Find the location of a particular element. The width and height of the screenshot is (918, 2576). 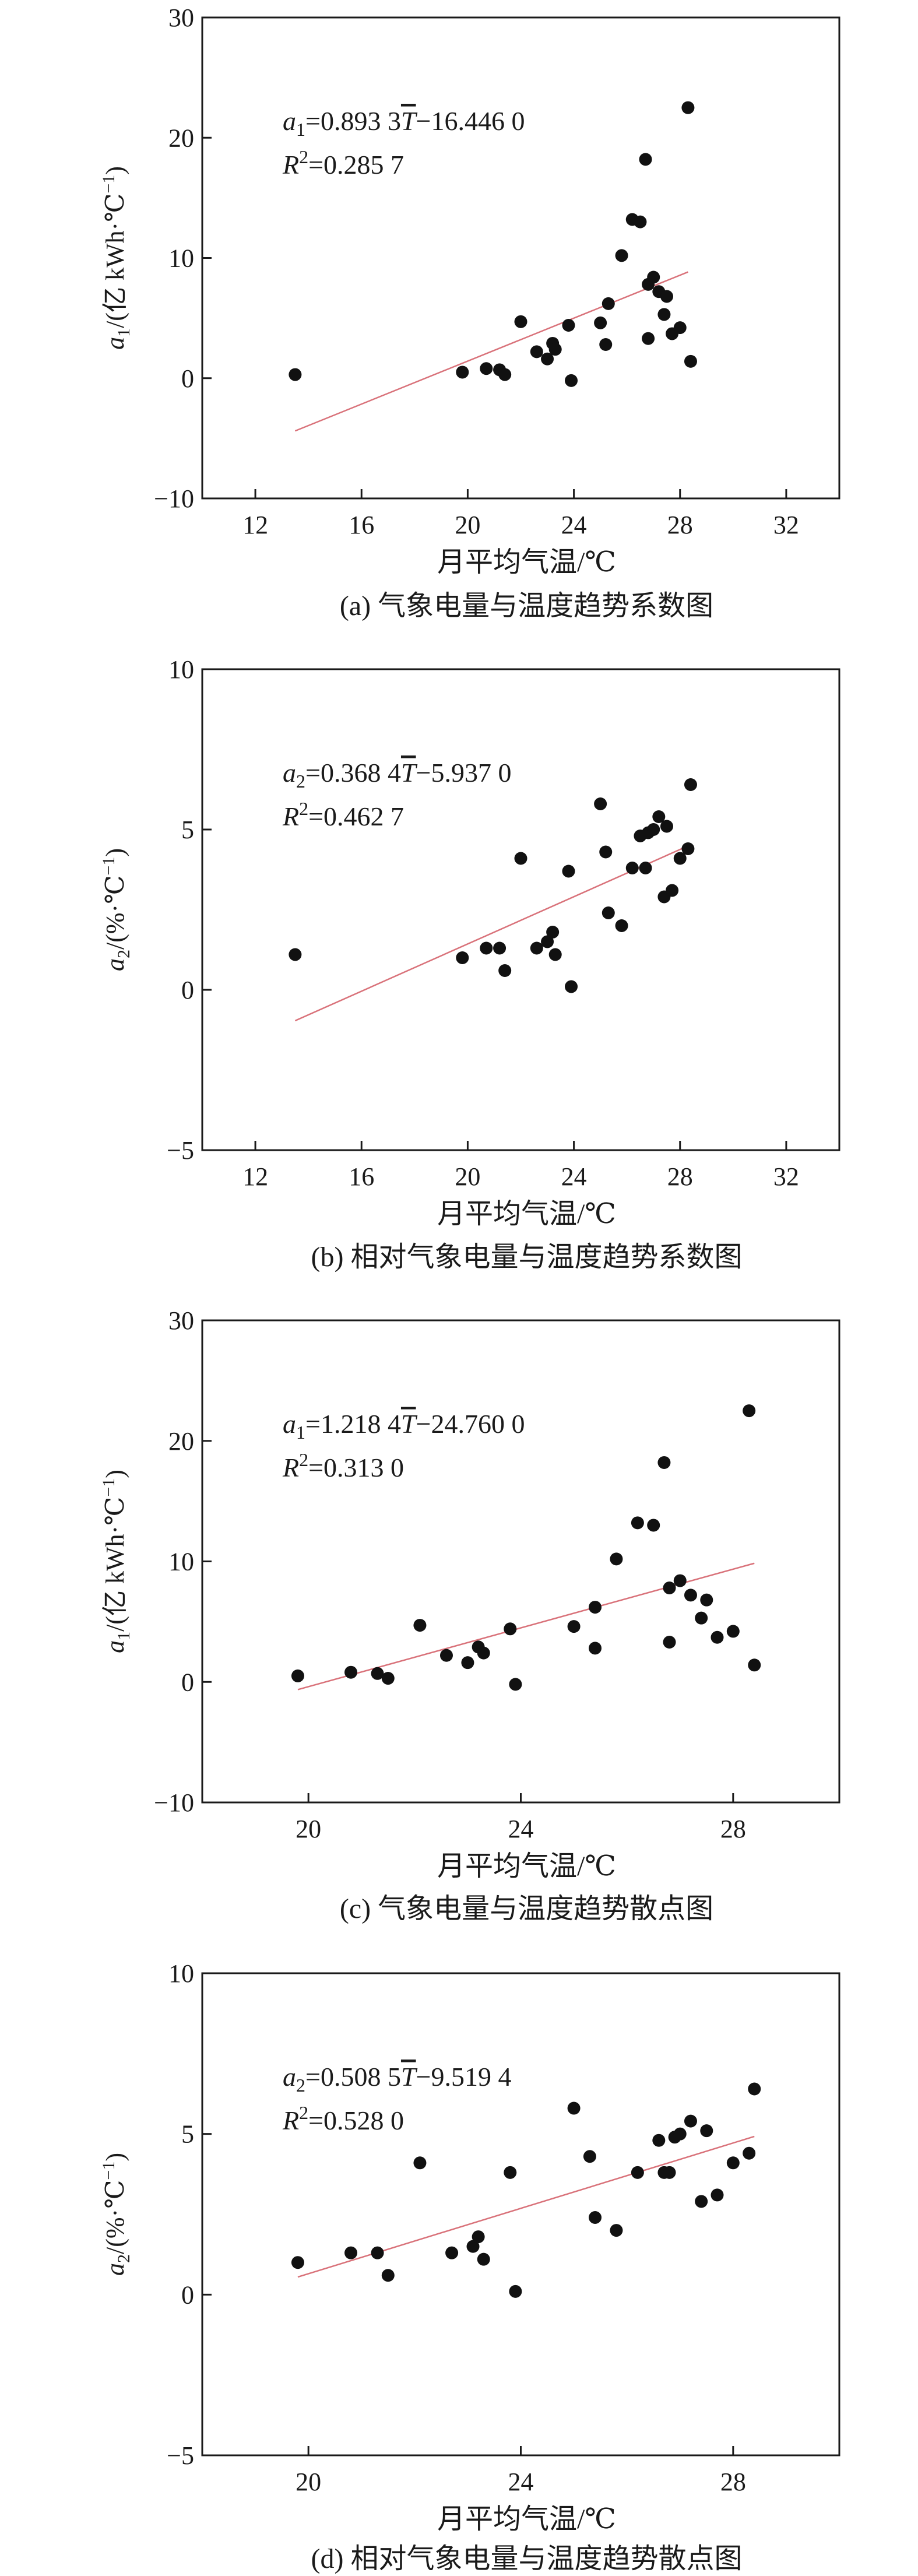

eq-left: =0.368 4 is located at coordinates (353, 773).